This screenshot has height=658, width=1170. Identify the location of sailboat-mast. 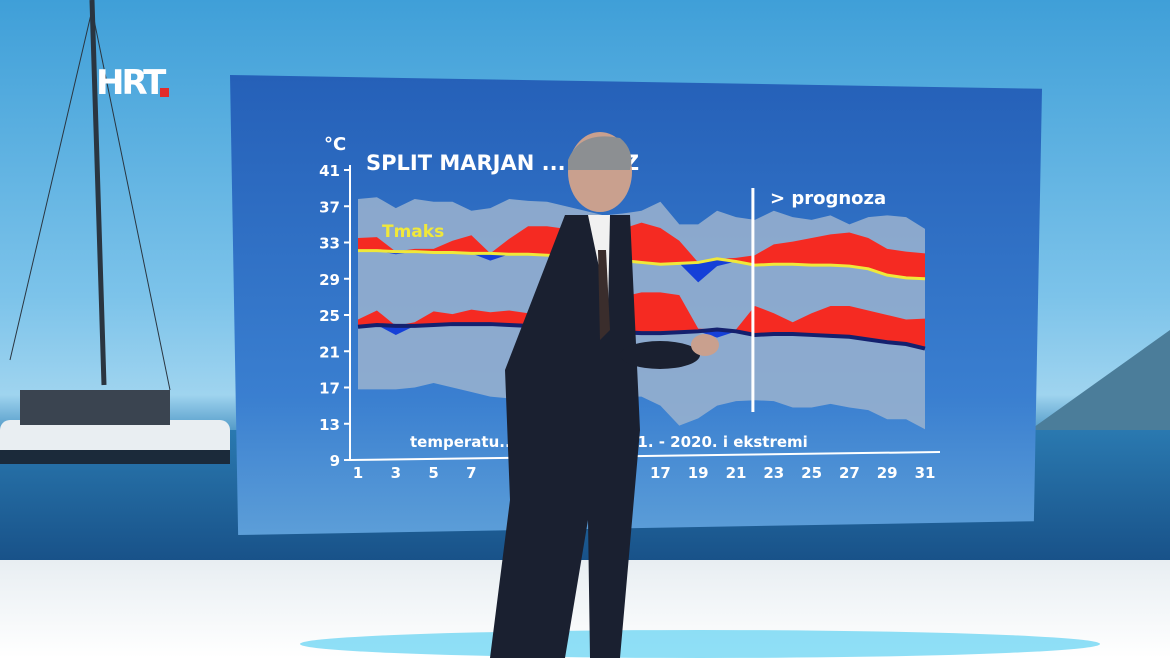
(90, 195).